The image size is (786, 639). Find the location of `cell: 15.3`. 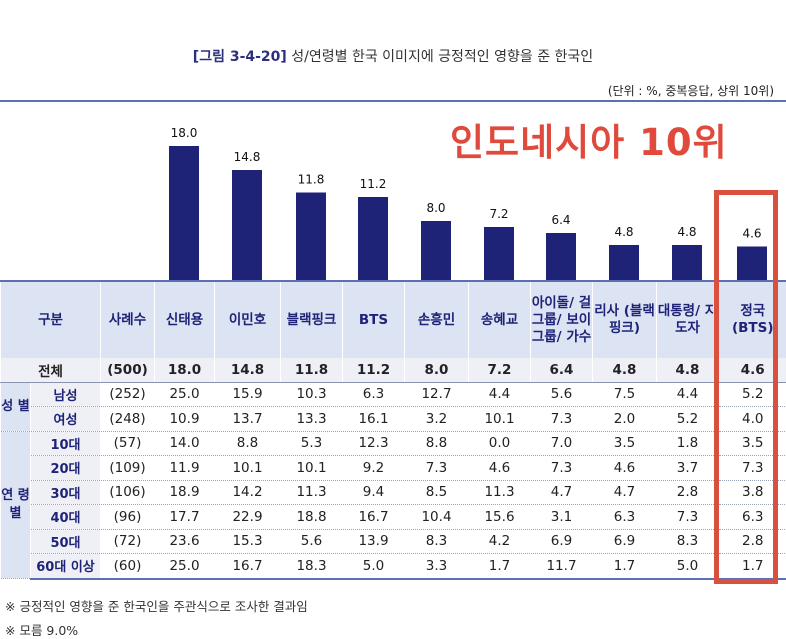

cell: 15.3 is located at coordinates (248, 541).